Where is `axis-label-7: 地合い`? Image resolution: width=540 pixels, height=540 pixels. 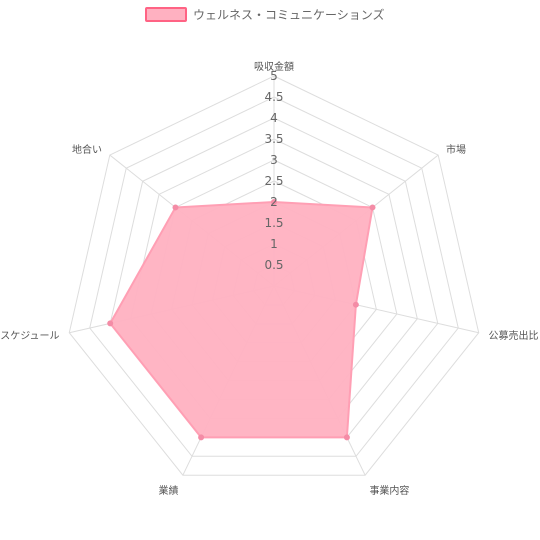
axis-label-7: 地合い is located at coordinates (87, 149).